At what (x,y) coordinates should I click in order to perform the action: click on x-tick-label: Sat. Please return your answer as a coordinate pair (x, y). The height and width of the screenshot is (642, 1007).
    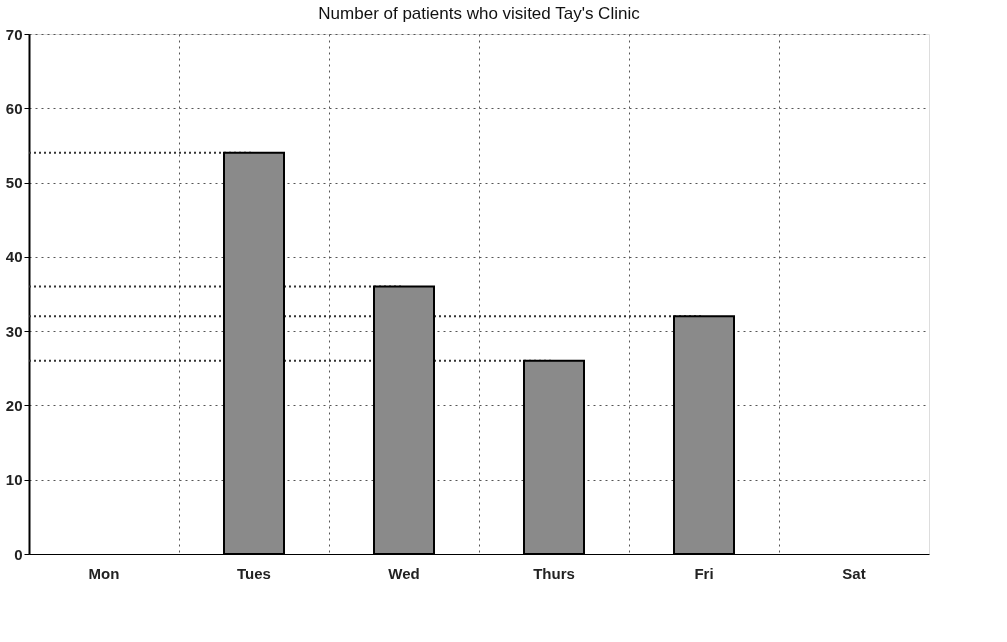
    Looking at the image, I should click on (854, 573).